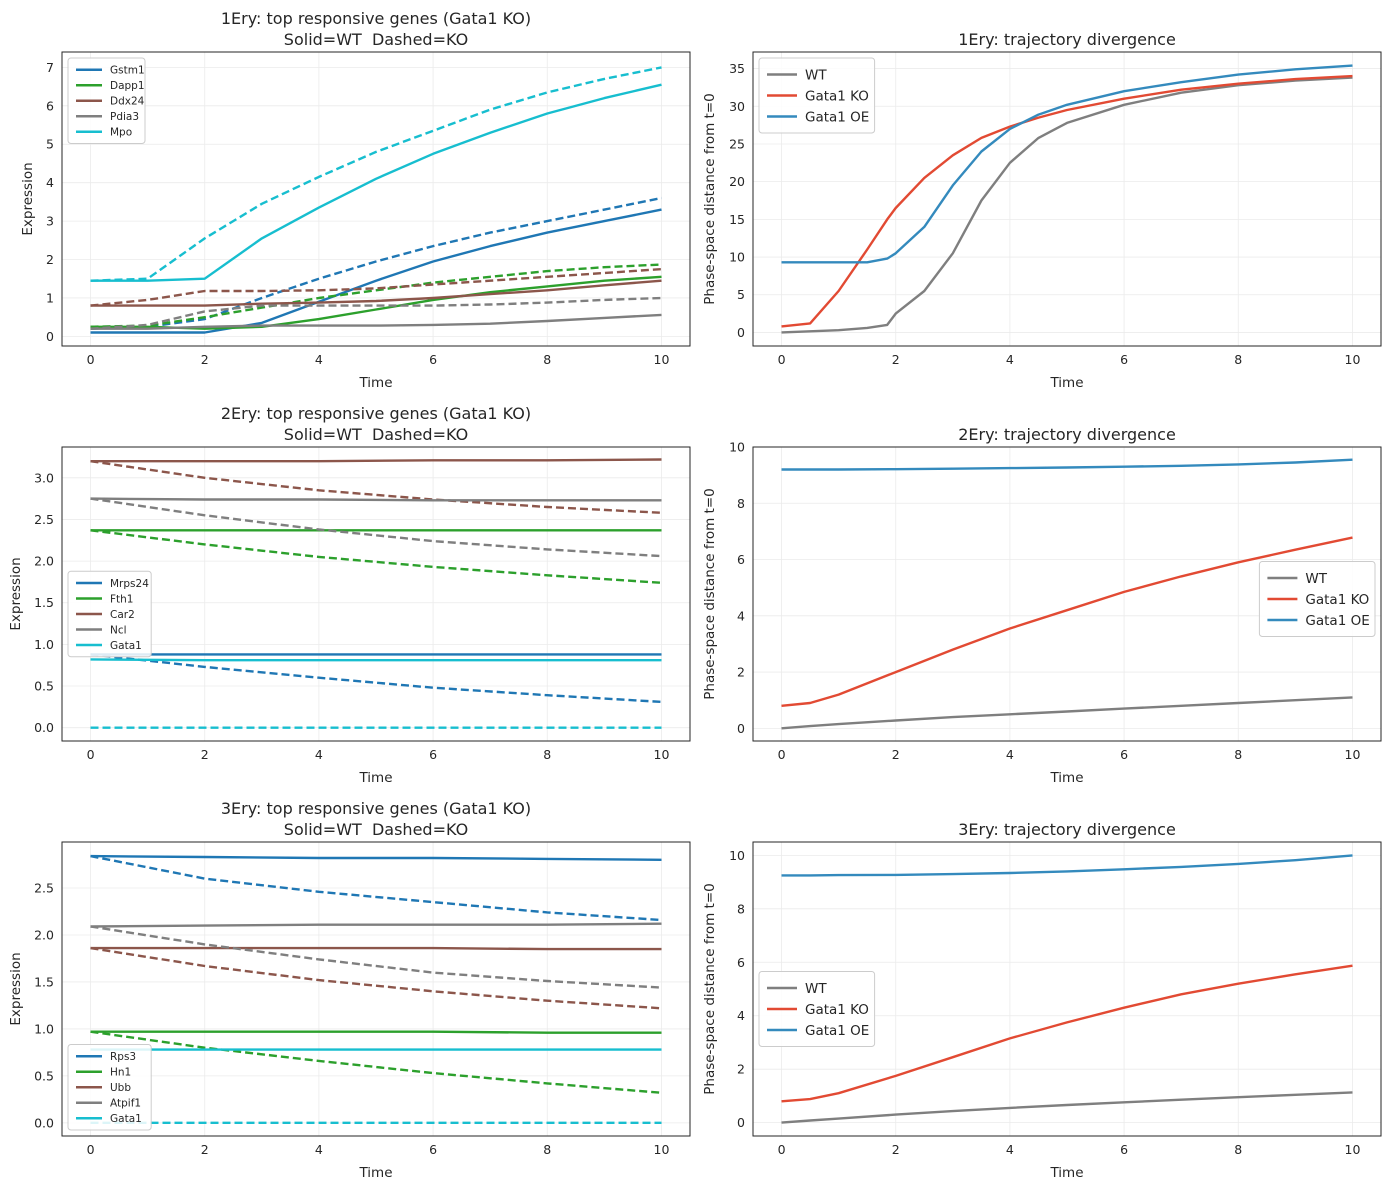  I want to click on legend-label: Mrps24, so click(129, 584).